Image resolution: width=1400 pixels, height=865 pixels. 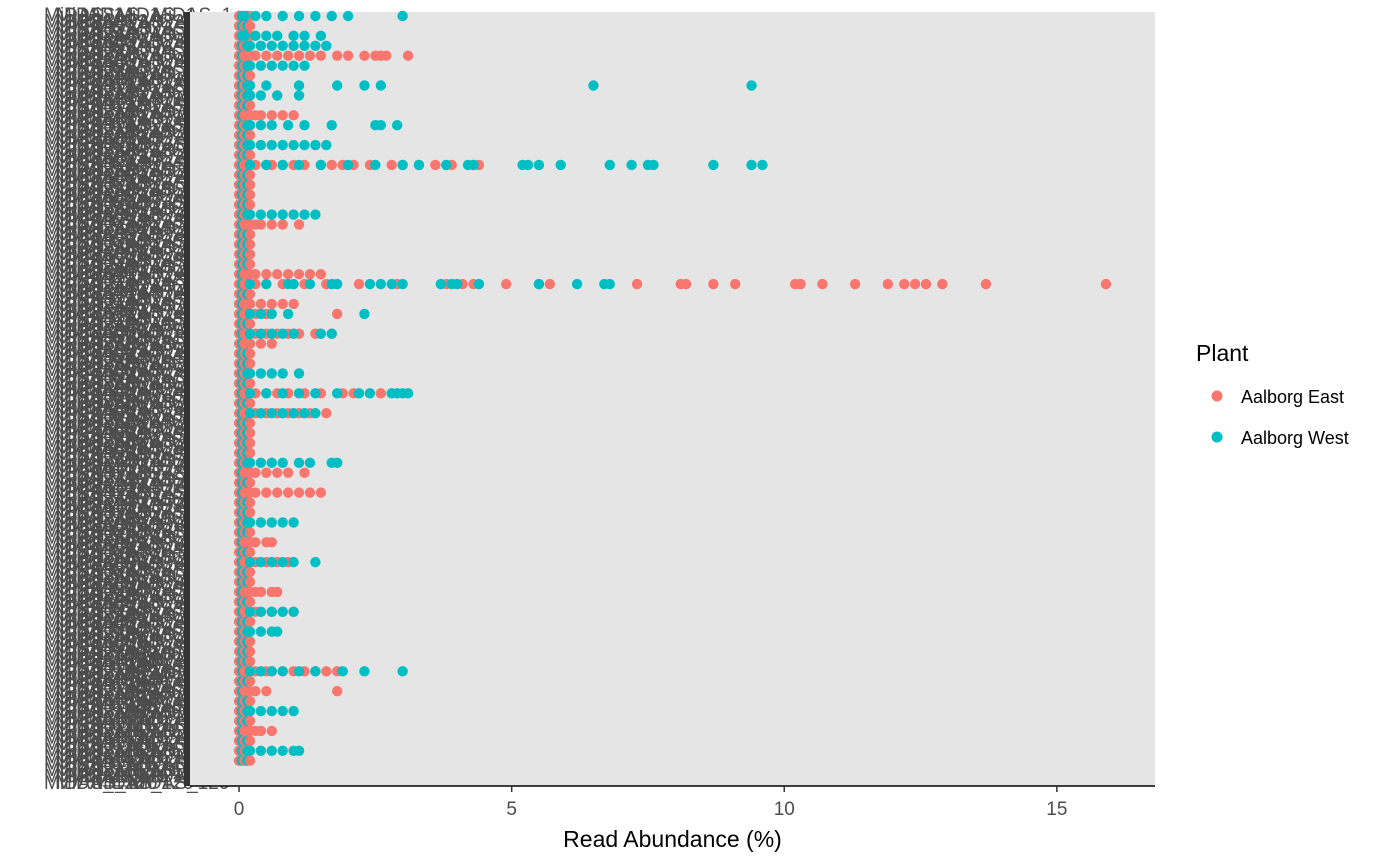 I want to click on y-tick-label: MiDAS_25, so click(x=101, y=170).